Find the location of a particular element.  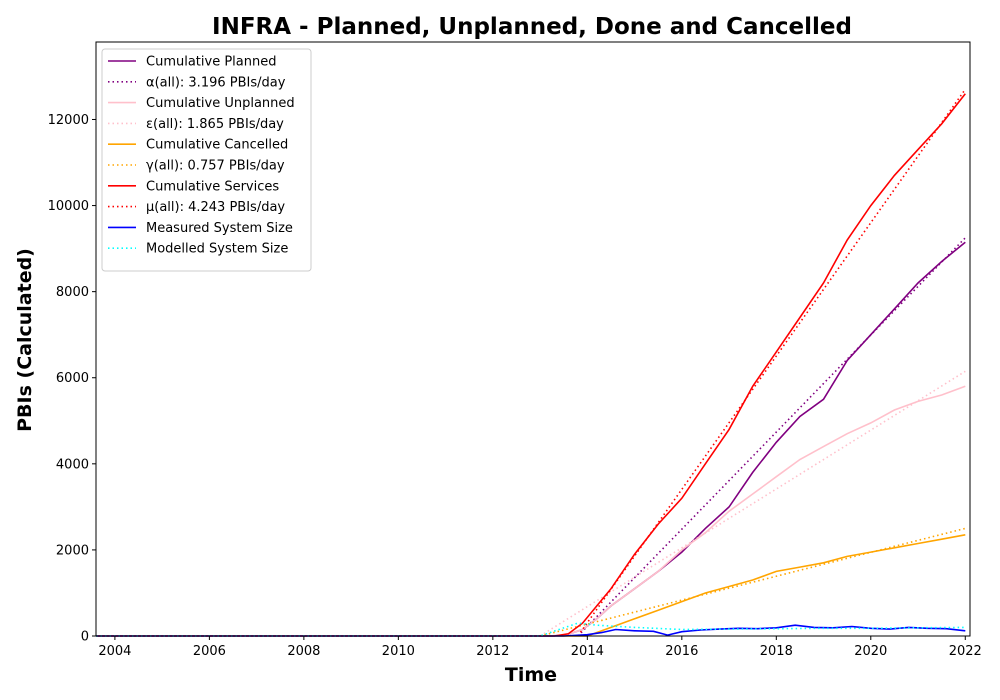

y-axis: 0 2000 4000 6000 8000 10000 12000 is located at coordinates (72, 379).